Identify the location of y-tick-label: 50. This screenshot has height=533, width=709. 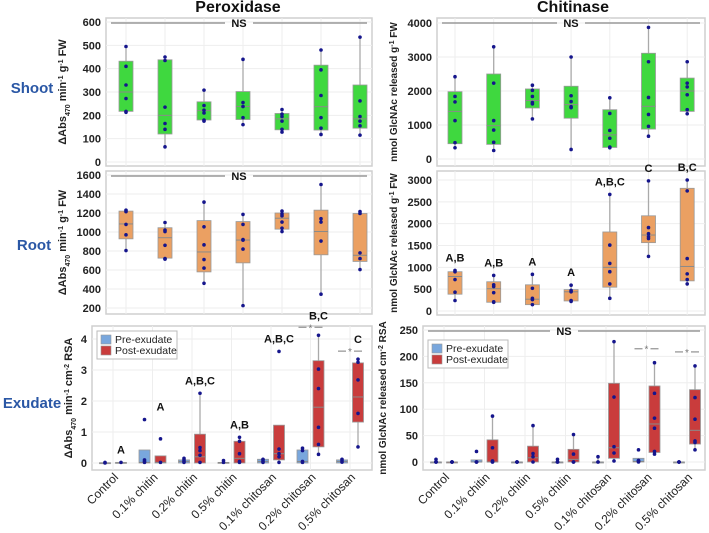
(412, 437).